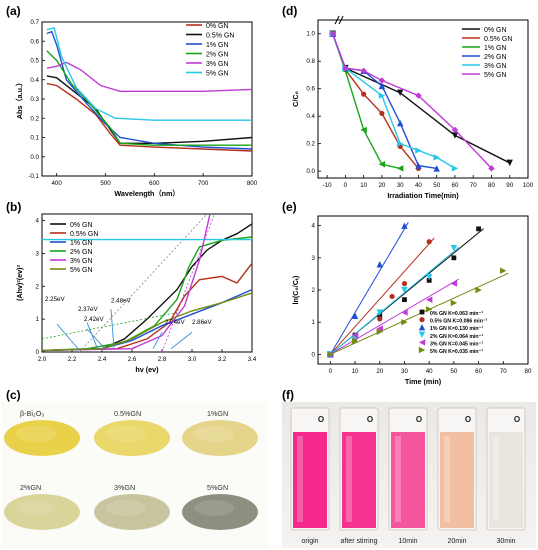  I want to click on tangent-line, so click(188, 283).